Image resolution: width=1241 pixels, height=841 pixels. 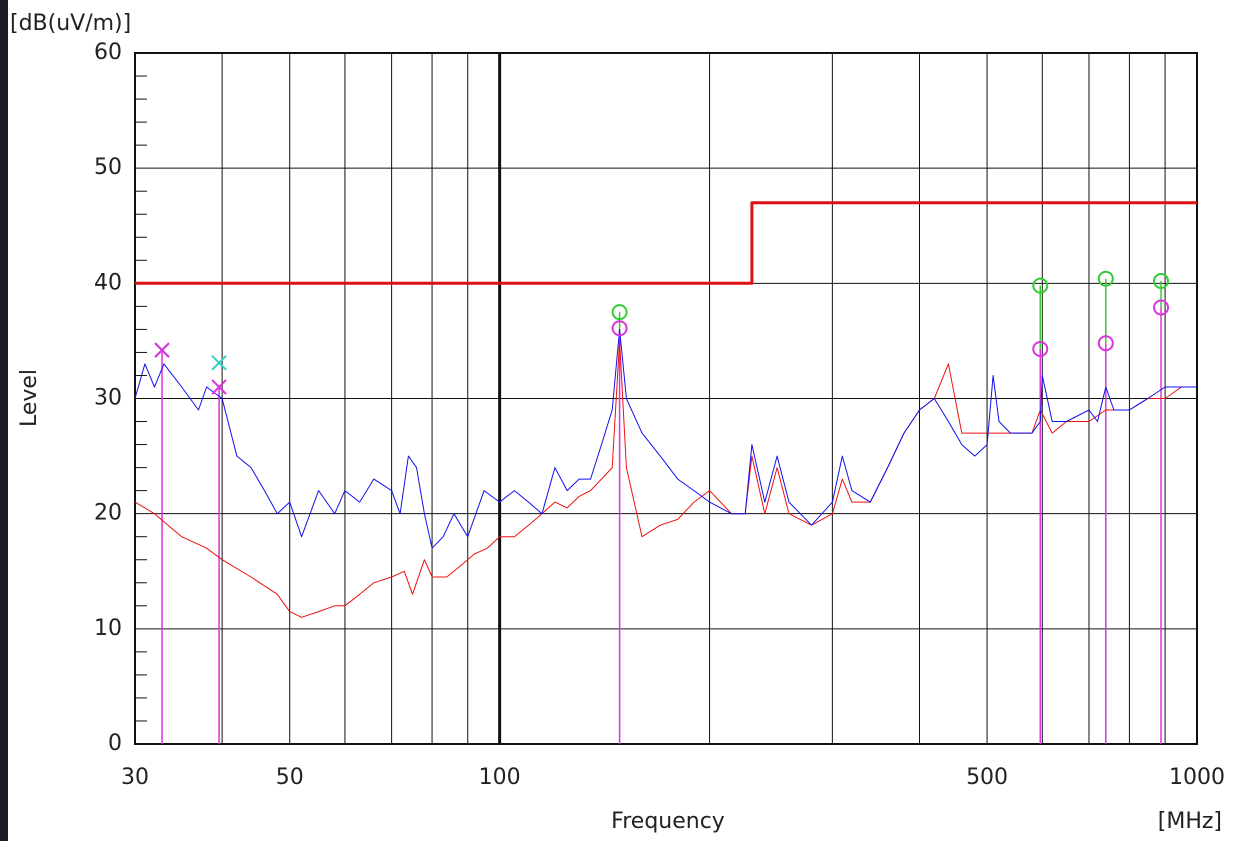 What do you see at coordinates (115, 743) in the screenshot?
I see `y-tick-label: 0` at bounding box center [115, 743].